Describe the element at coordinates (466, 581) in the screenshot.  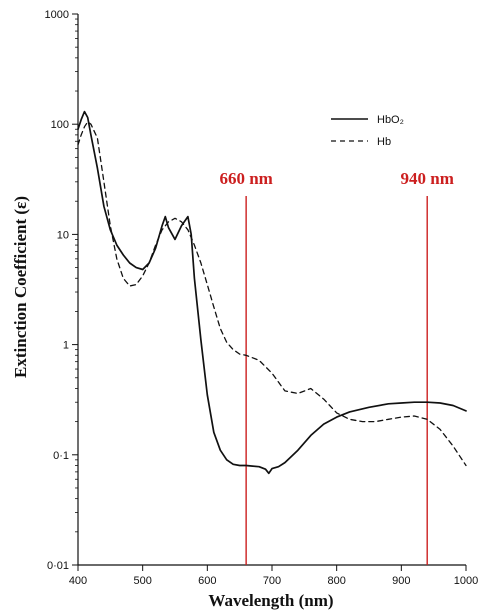
I see `x-tick-label: 1000` at that location.